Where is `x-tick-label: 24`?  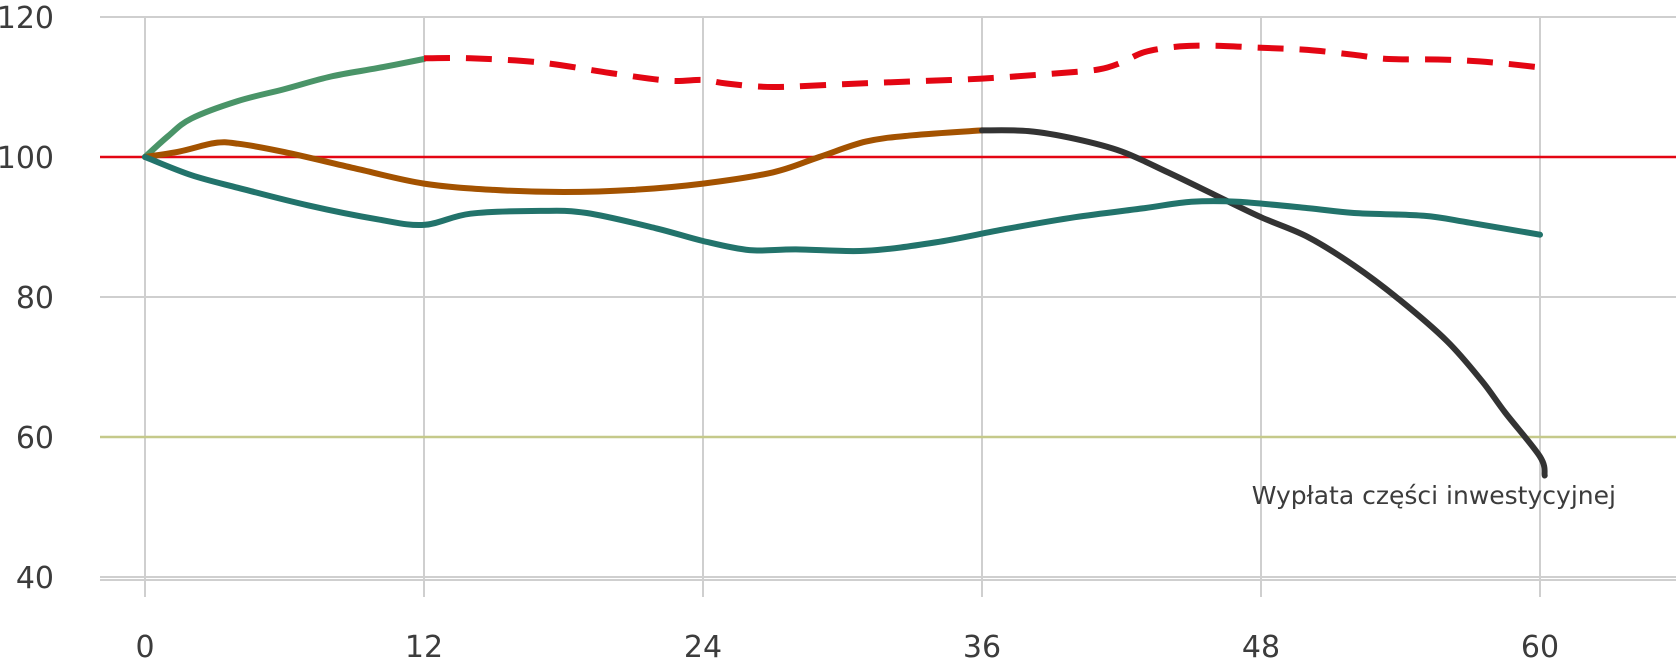 x-tick-label: 24 is located at coordinates (703, 644).